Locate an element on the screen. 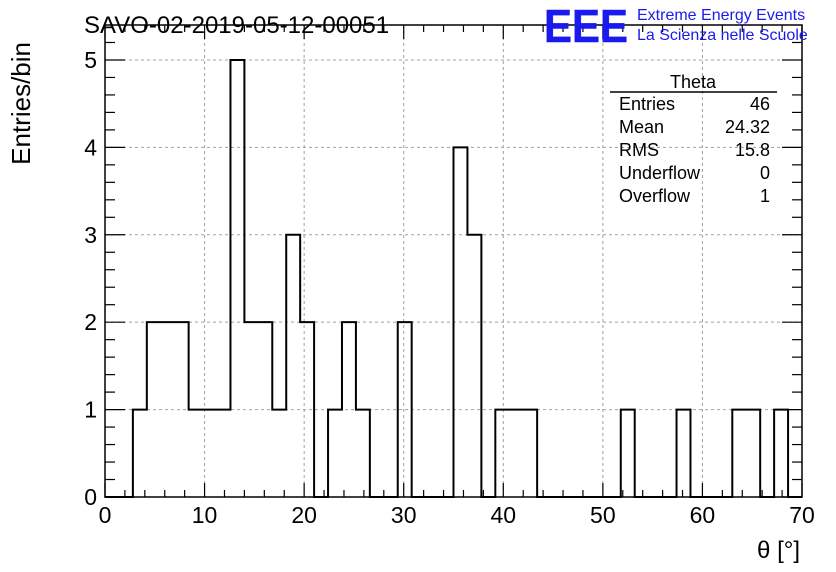 The height and width of the screenshot is (572, 836). eee-logo: EEE is located at coordinates (586, 26).